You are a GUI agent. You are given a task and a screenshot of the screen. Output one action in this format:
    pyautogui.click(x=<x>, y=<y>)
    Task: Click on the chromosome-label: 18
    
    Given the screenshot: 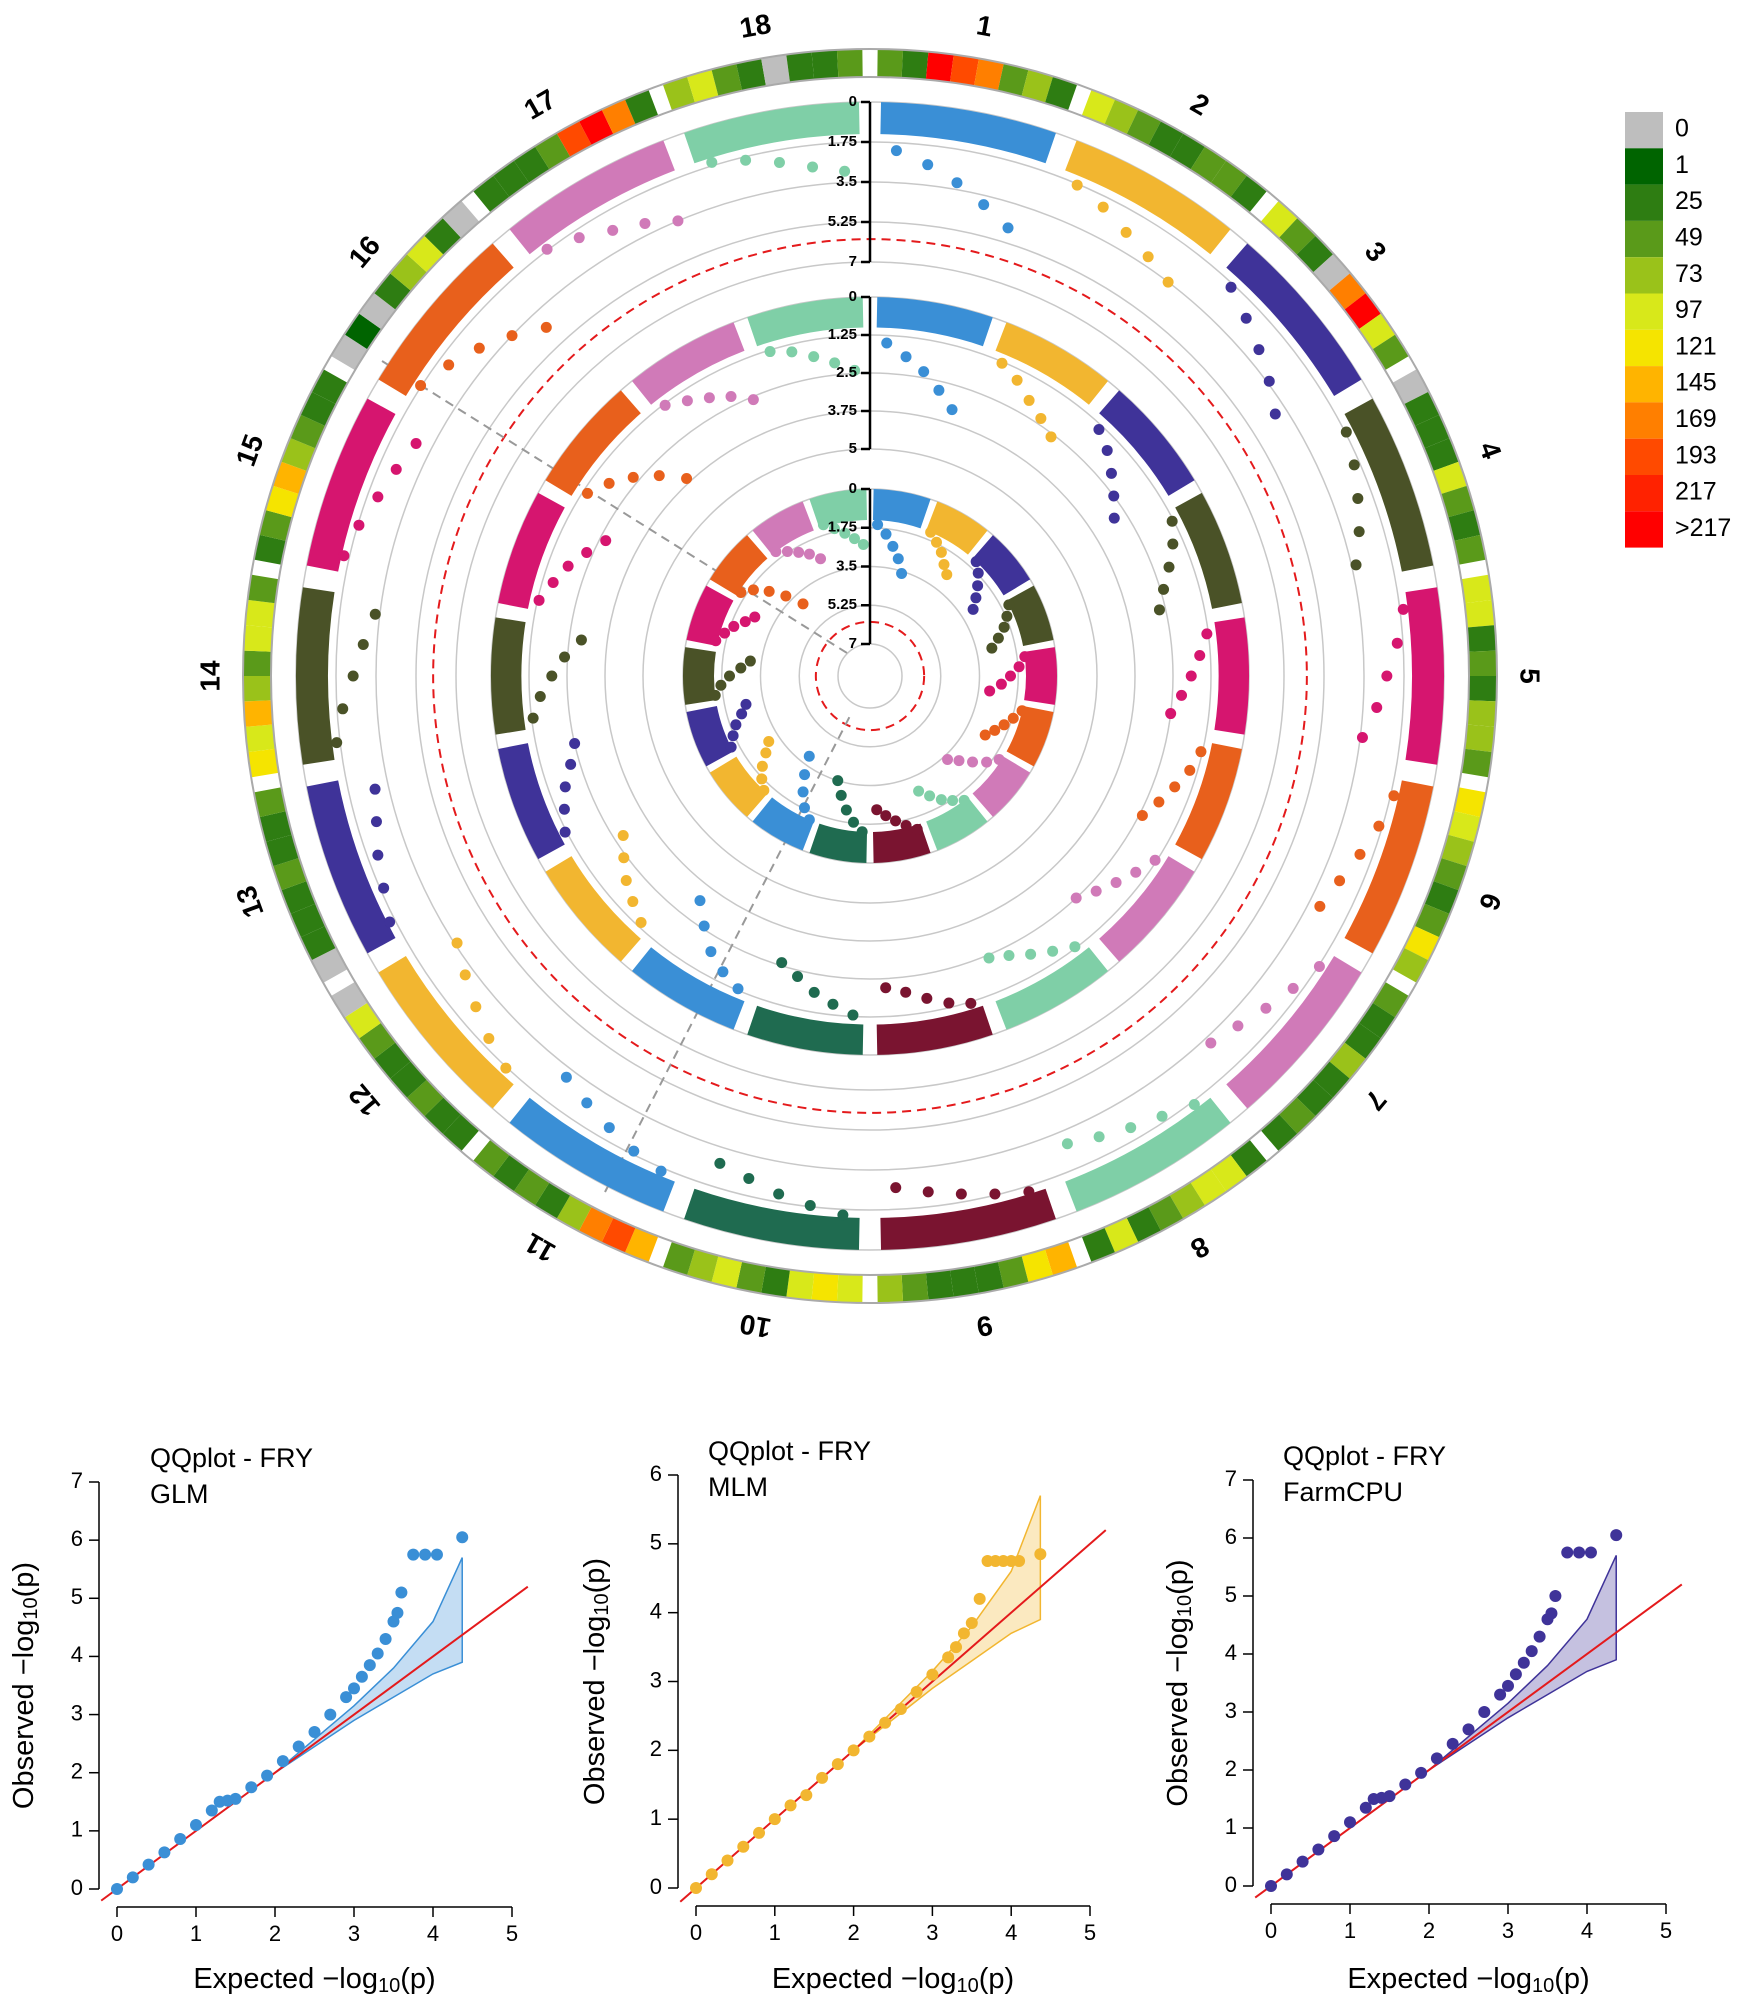 What is the action you would take?
    pyautogui.click(x=755, y=26)
    